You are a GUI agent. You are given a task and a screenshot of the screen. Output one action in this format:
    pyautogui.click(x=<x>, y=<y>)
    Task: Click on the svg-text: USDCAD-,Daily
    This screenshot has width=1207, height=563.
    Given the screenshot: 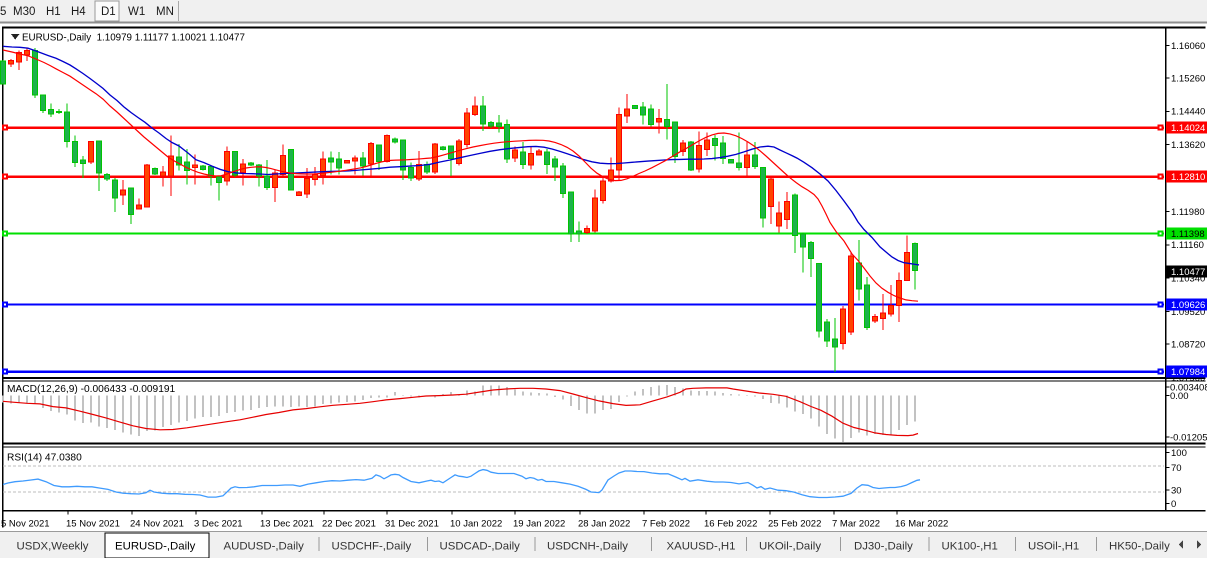 What is the action you would take?
    pyautogui.click(x=480, y=547)
    